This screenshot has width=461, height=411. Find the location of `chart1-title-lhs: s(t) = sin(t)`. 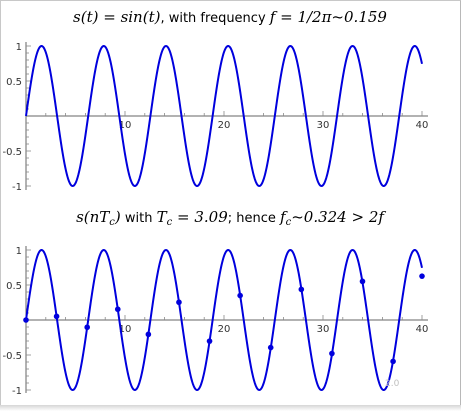

chart1-title-lhs: s(t) = sin(t) is located at coordinates (117, 17).